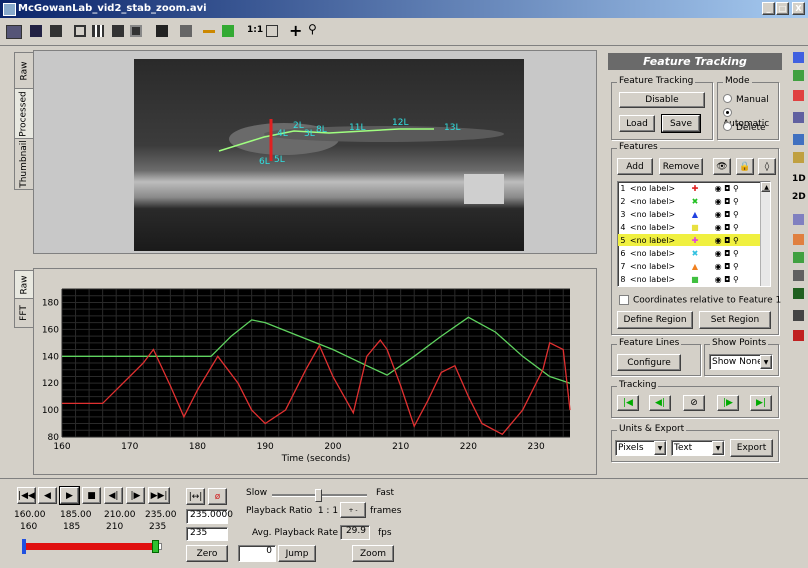  I want to click on lock-icon: 🔒, so click(745, 166).